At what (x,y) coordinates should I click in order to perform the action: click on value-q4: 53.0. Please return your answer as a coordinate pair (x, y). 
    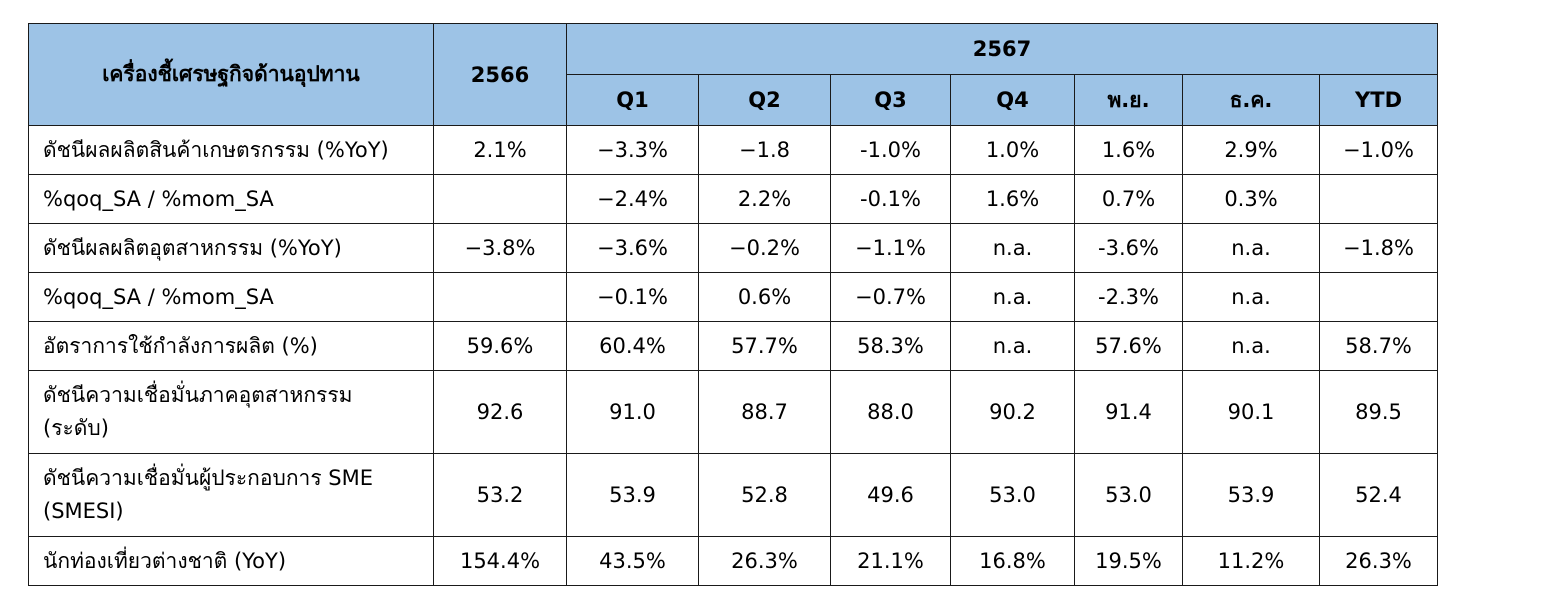
    Looking at the image, I should click on (1012, 495).